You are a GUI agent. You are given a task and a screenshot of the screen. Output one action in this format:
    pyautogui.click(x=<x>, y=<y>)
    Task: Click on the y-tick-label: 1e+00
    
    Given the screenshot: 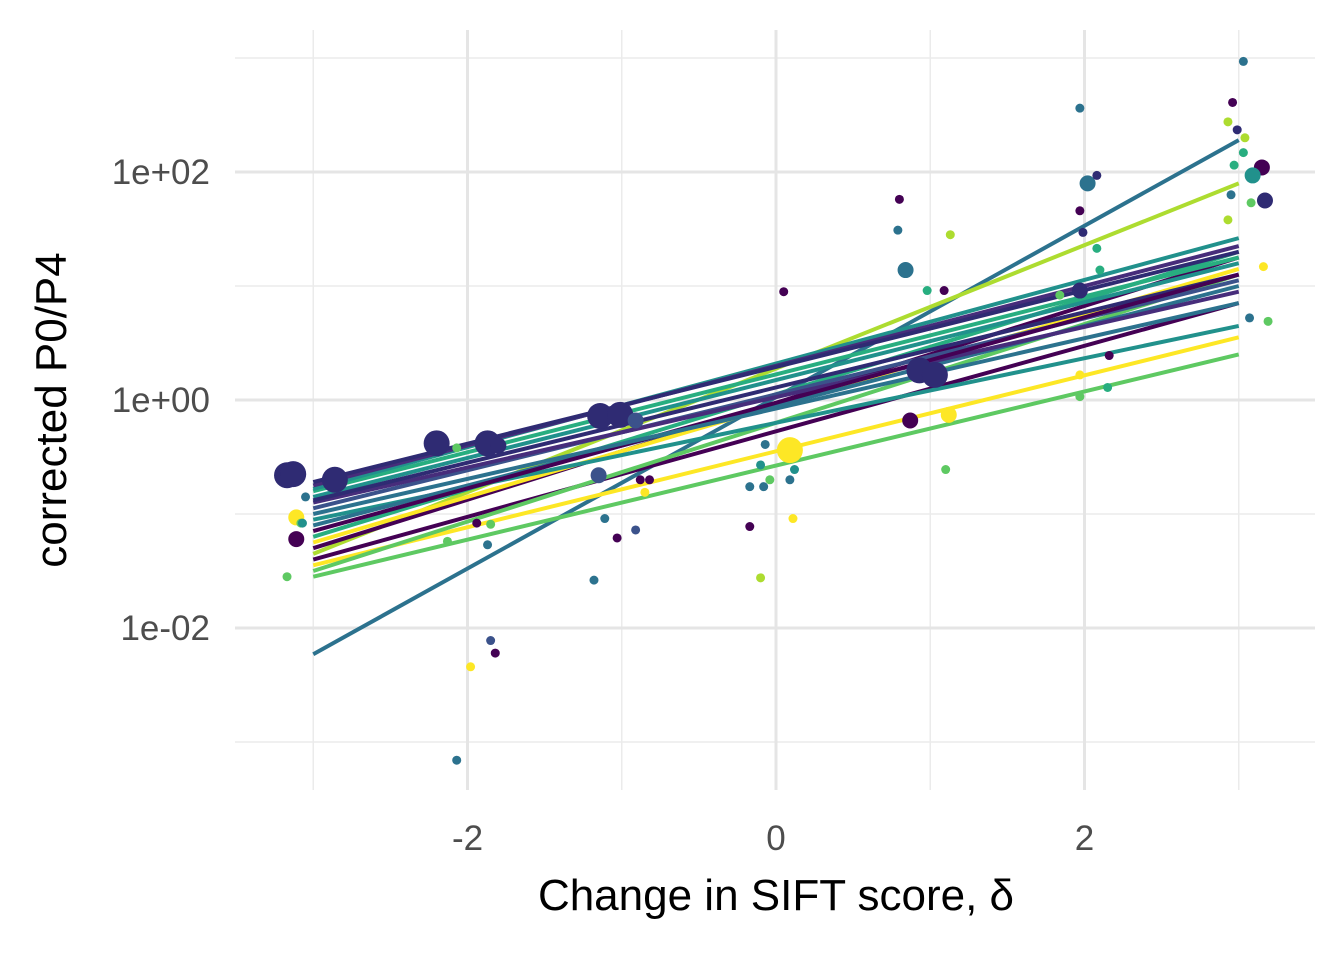 What is the action you would take?
    pyautogui.click(x=161, y=400)
    